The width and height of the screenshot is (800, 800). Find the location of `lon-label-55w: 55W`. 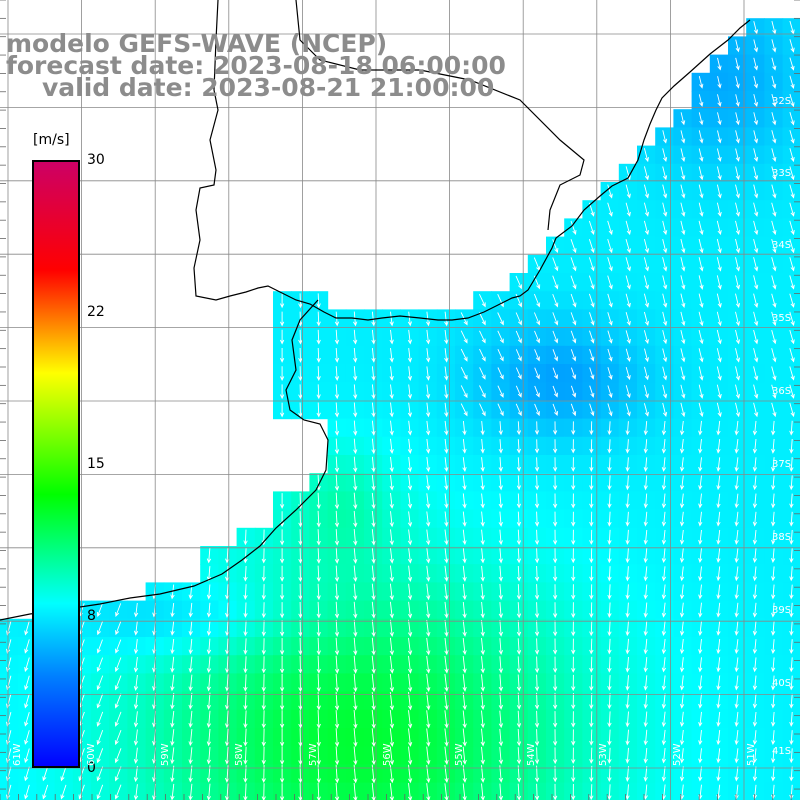

lon-label-55w: 55W is located at coordinates (459, 754).